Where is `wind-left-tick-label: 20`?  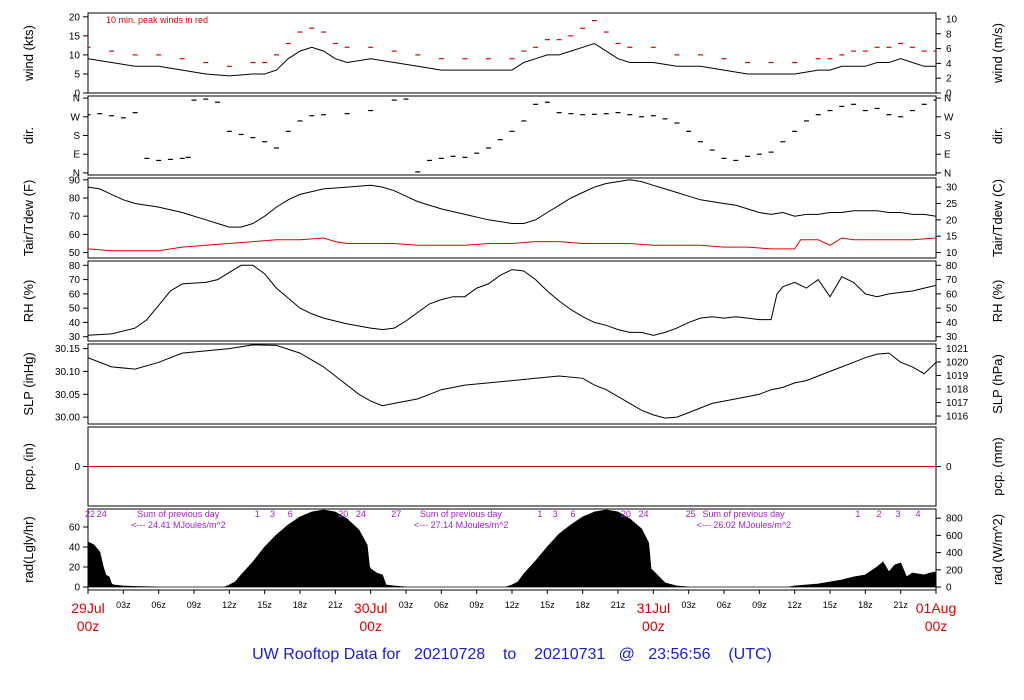
wind-left-tick-label: 20 is located at coordinates (75, 17).